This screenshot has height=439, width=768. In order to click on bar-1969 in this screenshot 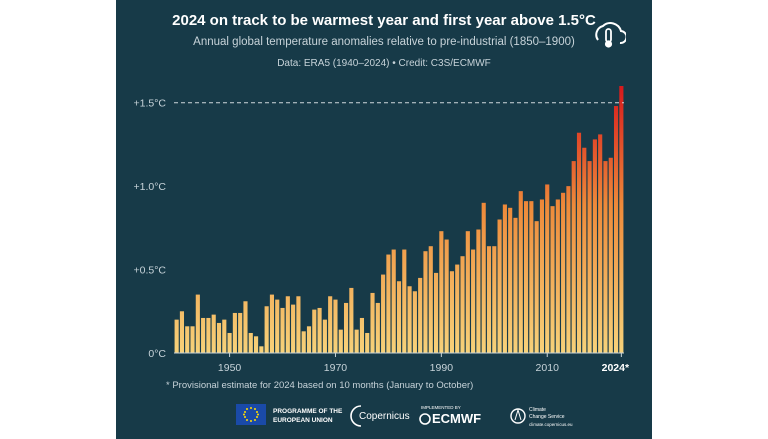, I will do `click(330, 324)`.